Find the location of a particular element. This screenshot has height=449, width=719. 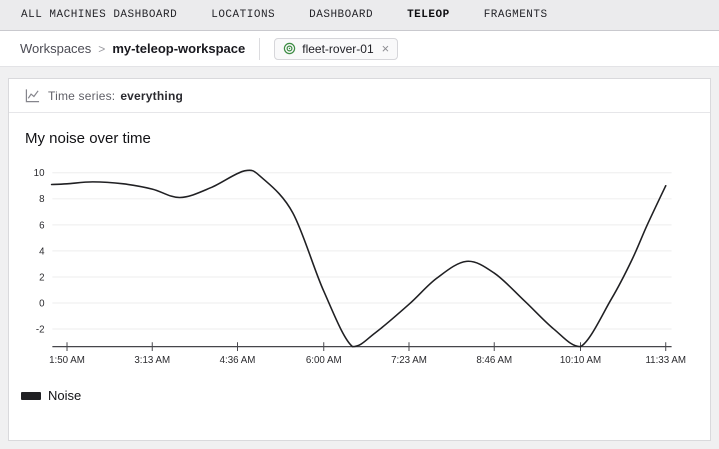

svg-text: 8 is located at coordinates (41, 199).